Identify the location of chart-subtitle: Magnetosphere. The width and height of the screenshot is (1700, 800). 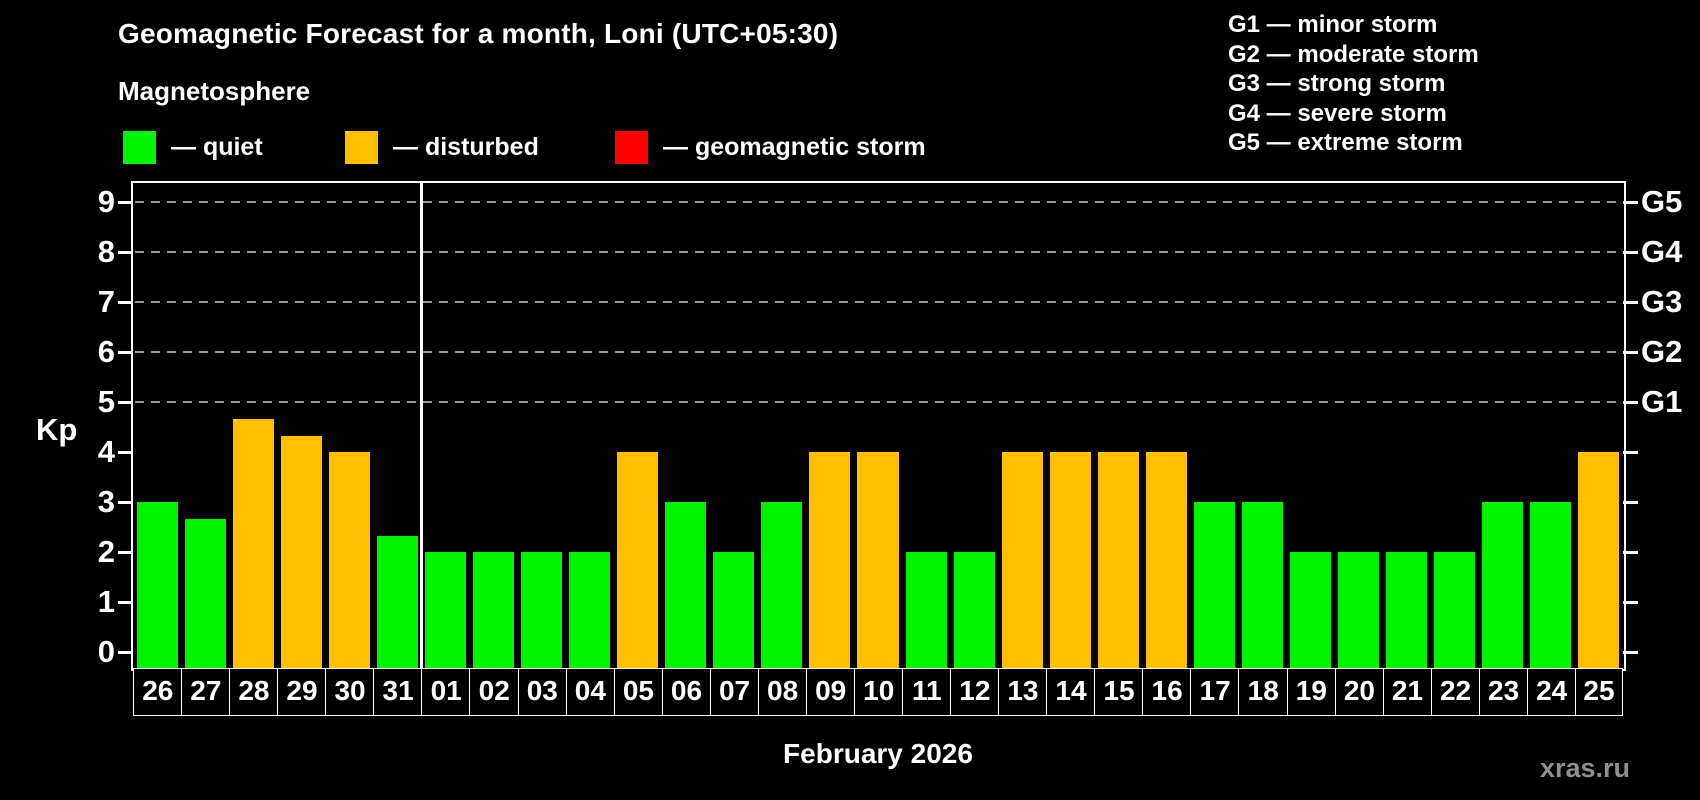
(214, 91).